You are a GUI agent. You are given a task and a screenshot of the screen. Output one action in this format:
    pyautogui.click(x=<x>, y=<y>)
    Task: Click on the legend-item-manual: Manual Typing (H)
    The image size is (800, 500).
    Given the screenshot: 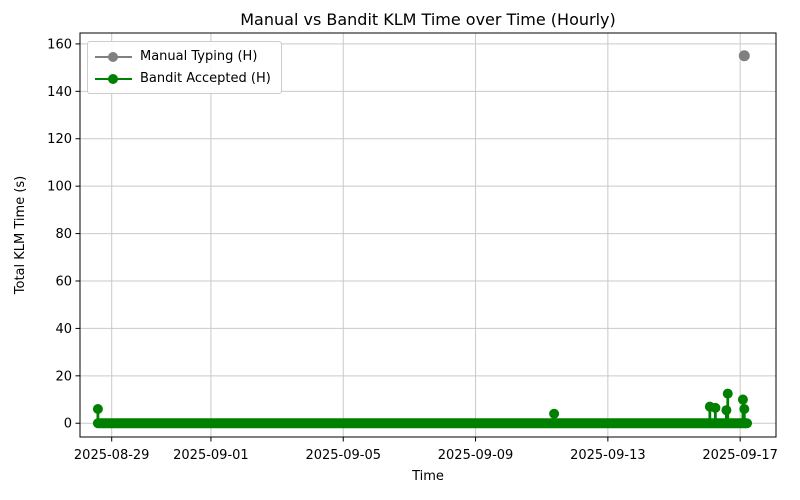 What is the action you would take?
    pyautogui.click(x=183, y=56)
    